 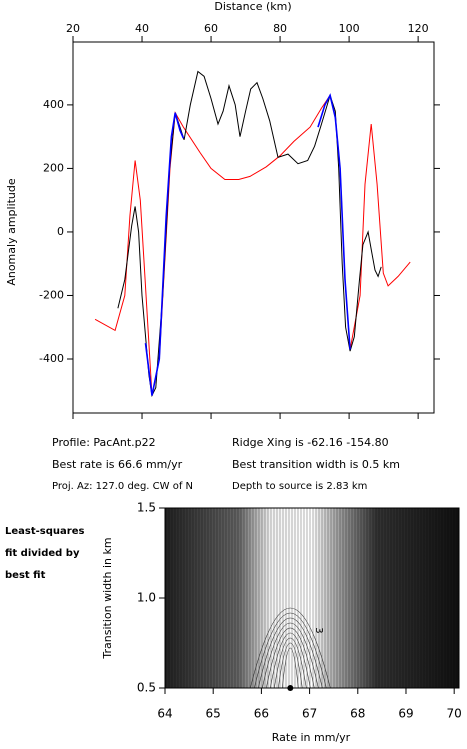 I want to click on x-tick-label: 100, so click(x=349, y=28).